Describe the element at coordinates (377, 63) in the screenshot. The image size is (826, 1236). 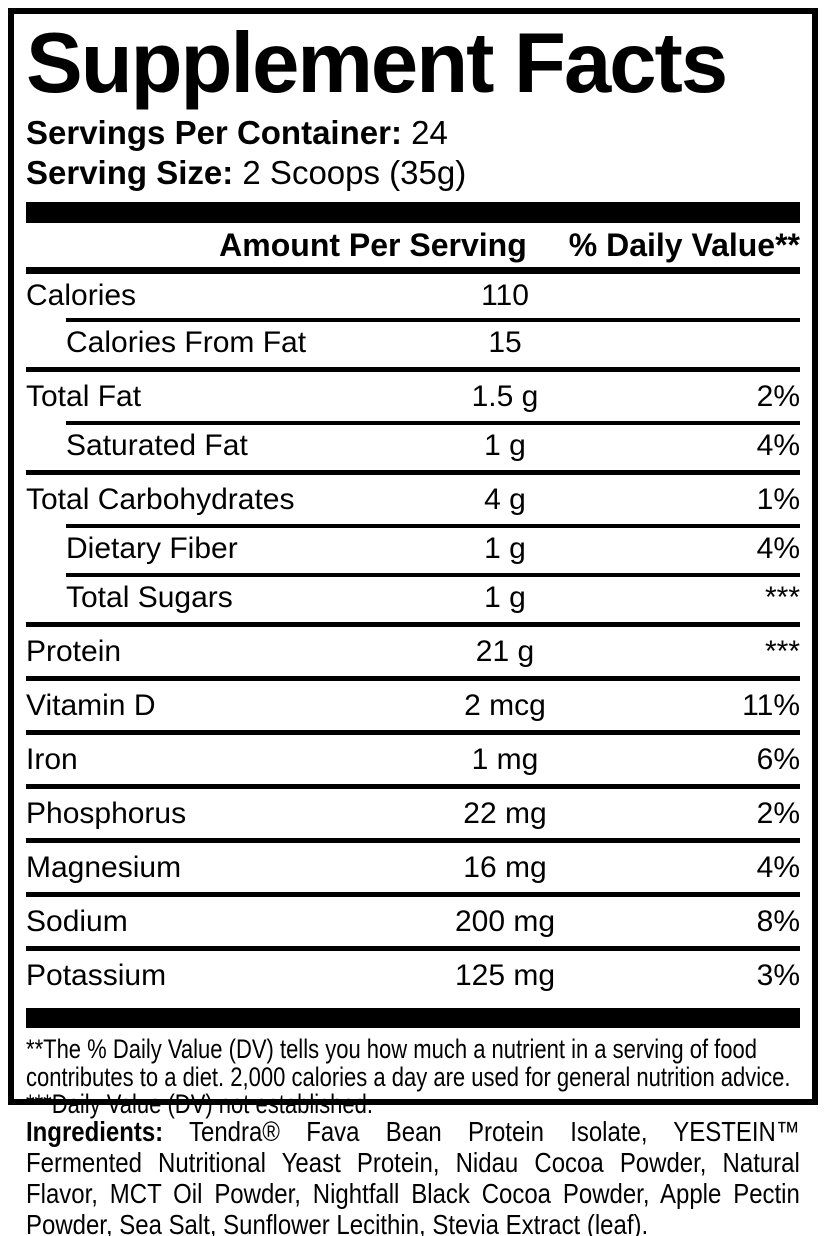
I see `page-title: Supplement Facts` at that location.